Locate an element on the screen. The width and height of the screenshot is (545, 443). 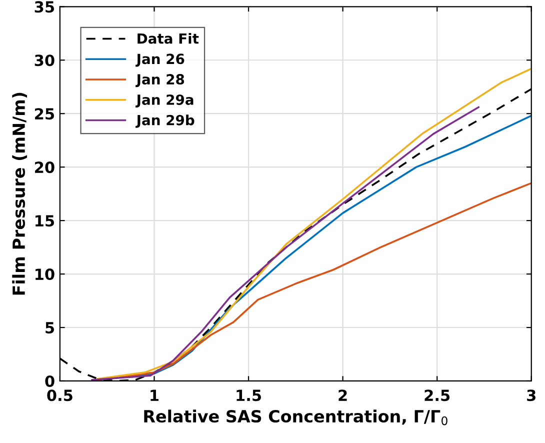
x-axis-title: Relative SAS Concentration, Γ/Γ$_{0}$ is located at coordinates (296, 418).